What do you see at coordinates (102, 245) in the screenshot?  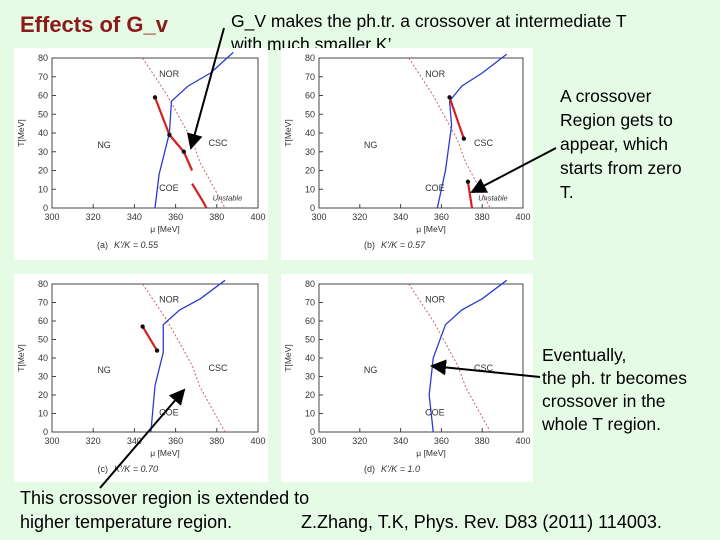 I see `caption-letter: (a)` at bounding box center [102, 245].